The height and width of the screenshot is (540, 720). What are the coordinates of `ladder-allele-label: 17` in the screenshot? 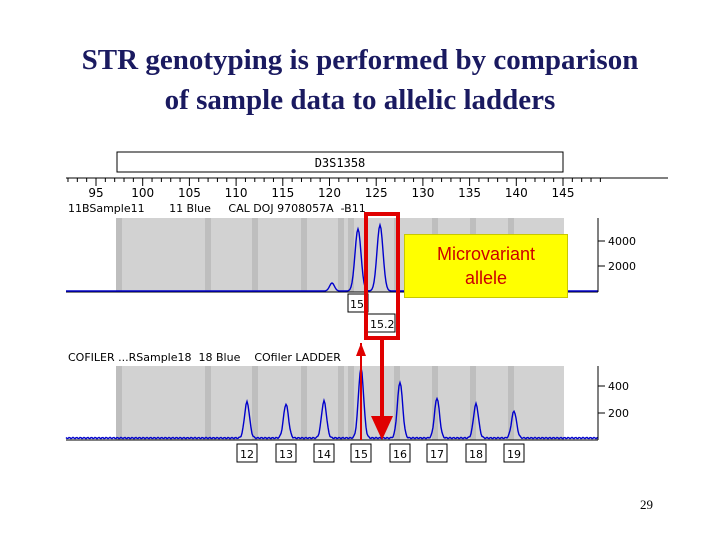 It's located at (437, 454).